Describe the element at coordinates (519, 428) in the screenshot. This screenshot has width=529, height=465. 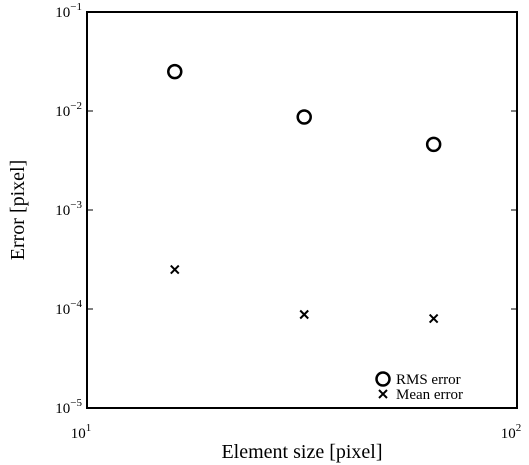
I see `tick-exponent: 2` at that location.